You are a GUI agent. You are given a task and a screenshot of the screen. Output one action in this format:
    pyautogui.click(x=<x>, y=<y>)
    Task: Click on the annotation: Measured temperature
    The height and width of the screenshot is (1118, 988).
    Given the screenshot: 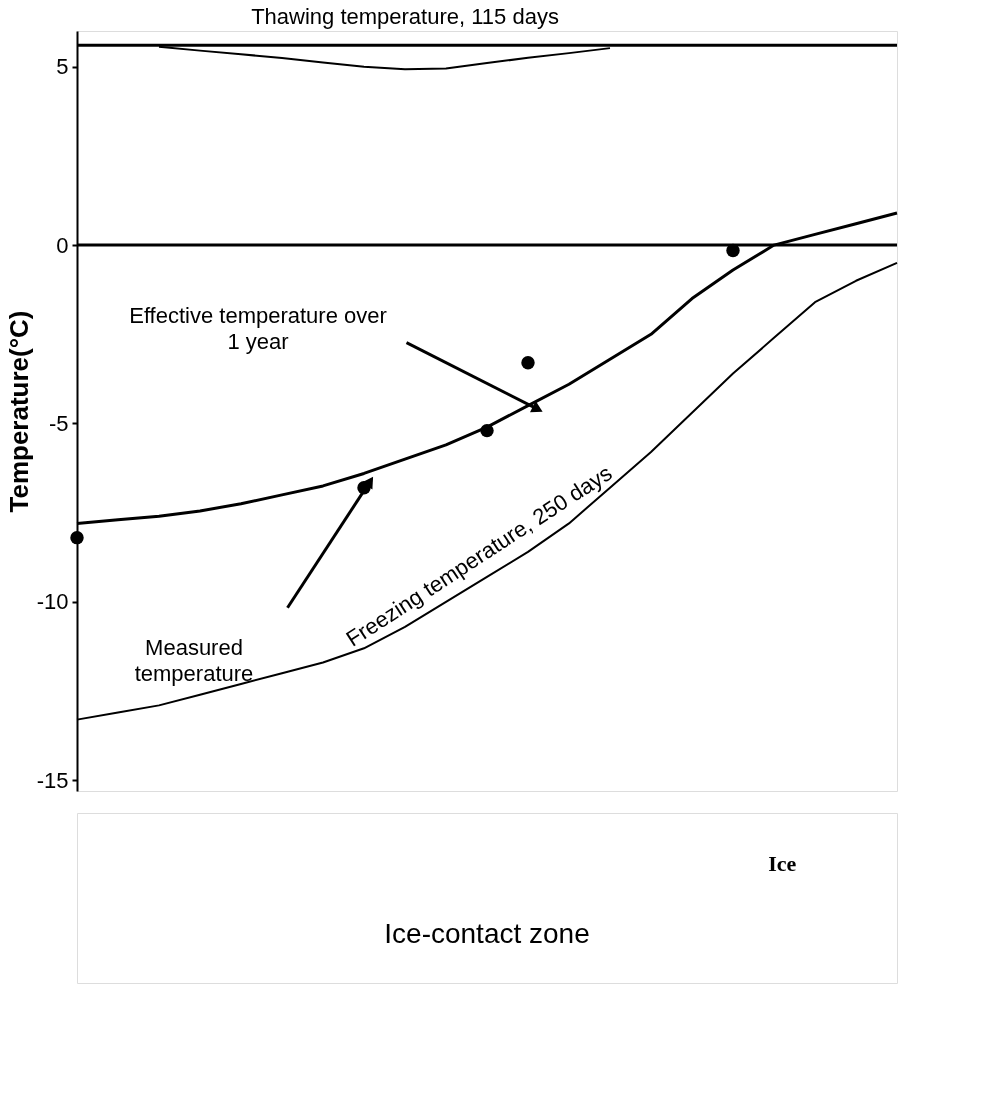 What is the action you would take?
    pyautogui.click(x=194, y=660)
    